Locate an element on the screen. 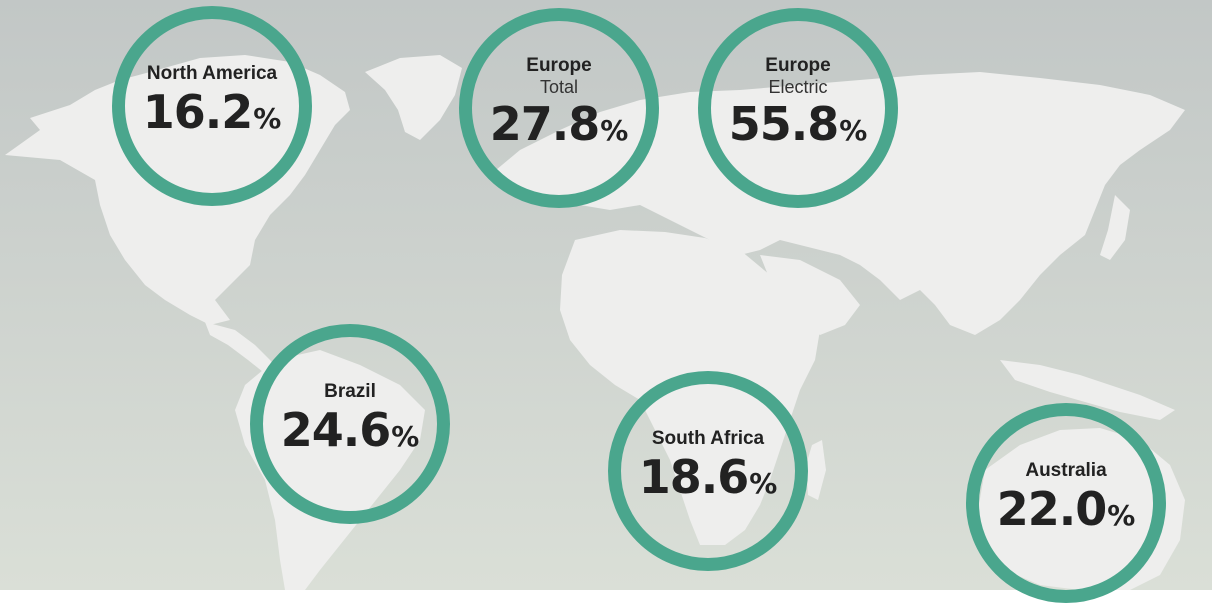  value: 18.6% is located at coordinates (708, 483).